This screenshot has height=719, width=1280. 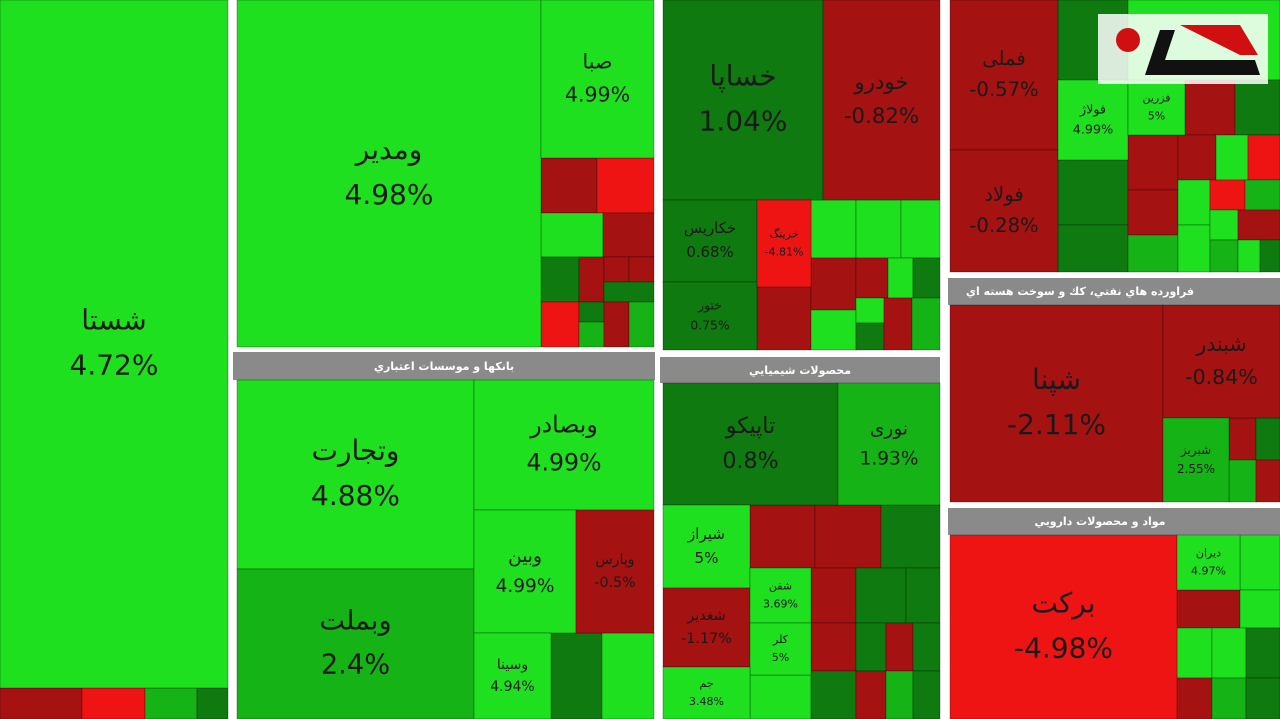 I want to click on logo, so click(x=1183, y=49).